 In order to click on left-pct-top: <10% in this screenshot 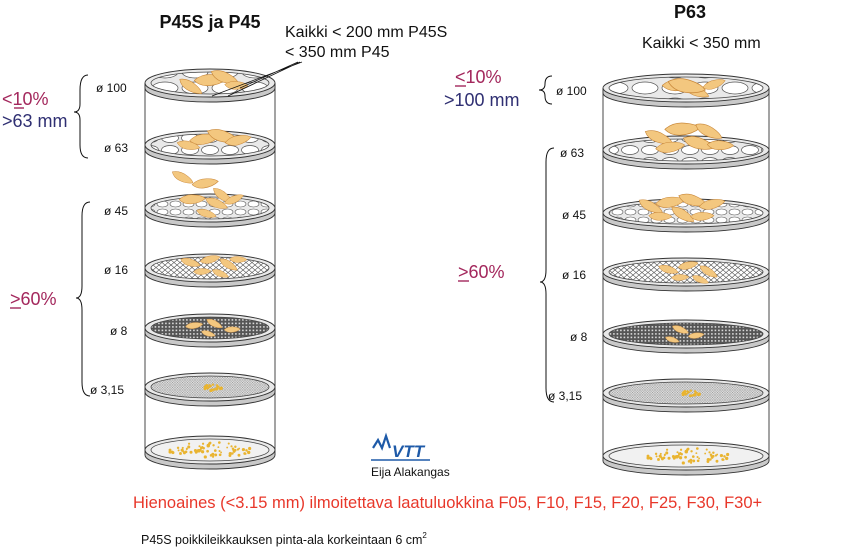, I will do `click(25, 99)`.